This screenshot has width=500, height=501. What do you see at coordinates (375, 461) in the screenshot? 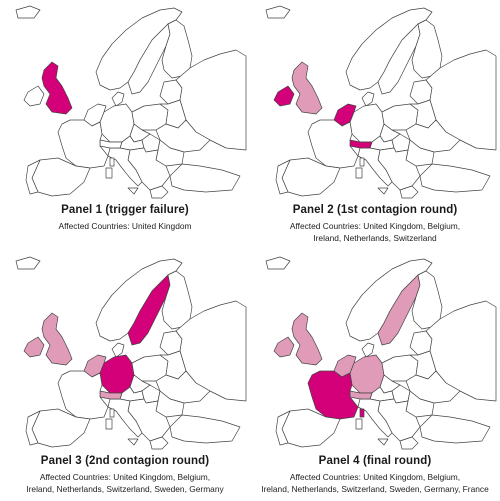
I see `panel-title: Panel 4 (final round)` at bounding box center [375, 461].